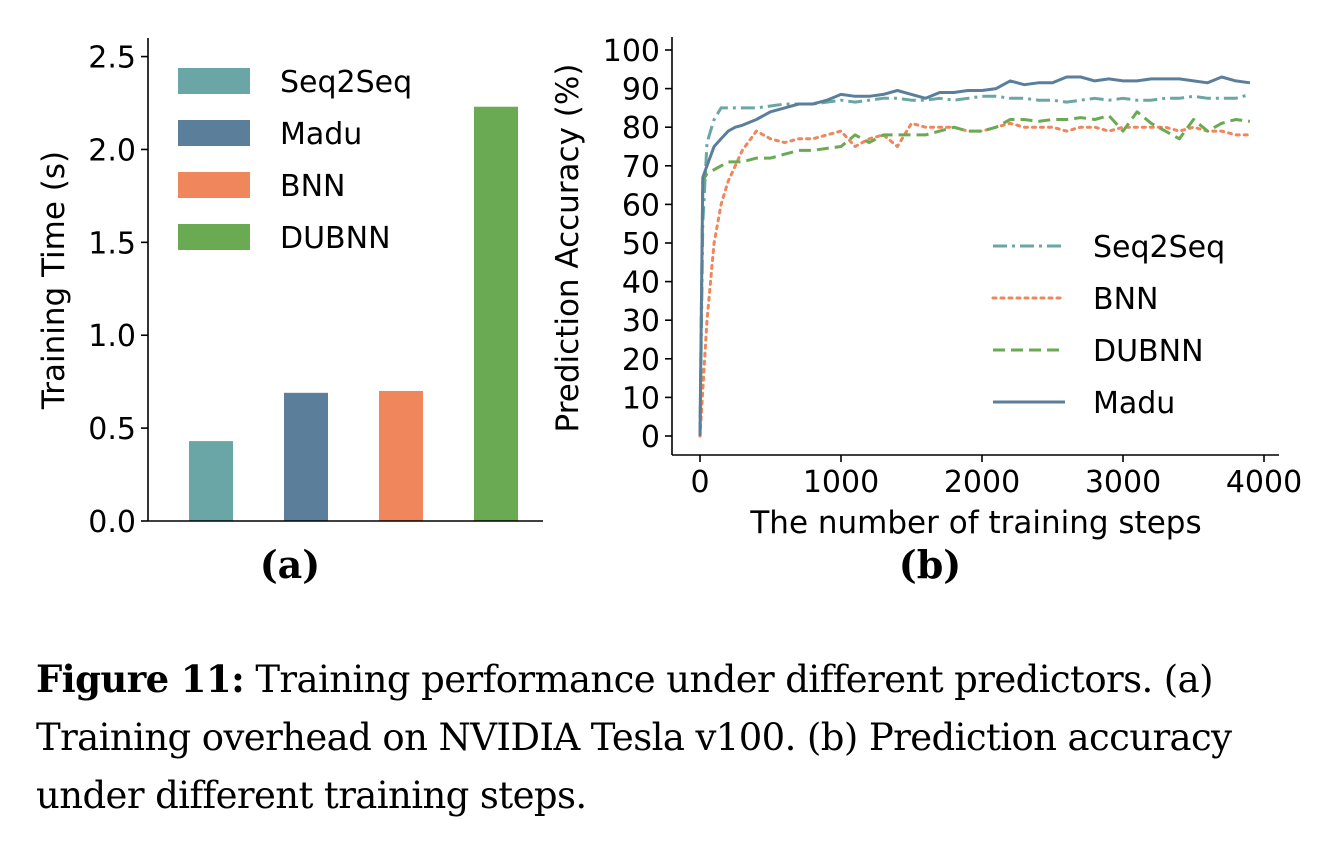  What do you see at coordinates (641, 360) in the screenshot?
I see `y-tick-label: 20` at bounding box center [641, 360].